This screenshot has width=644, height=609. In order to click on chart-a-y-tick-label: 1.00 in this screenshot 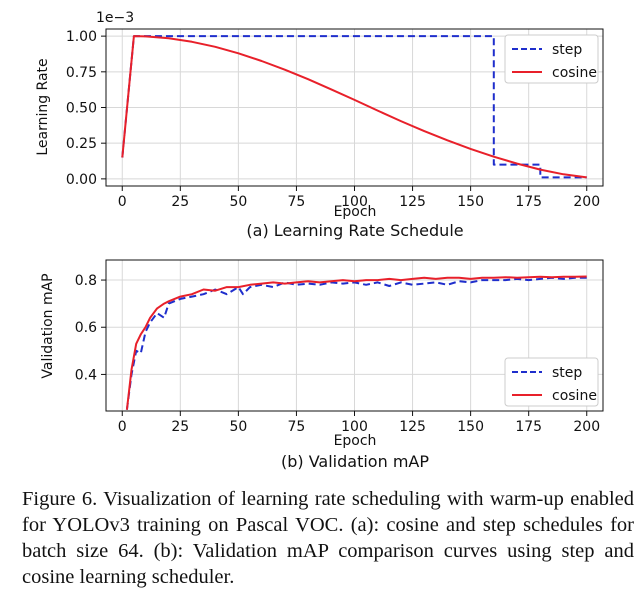, I will do `click(81, 37)`.